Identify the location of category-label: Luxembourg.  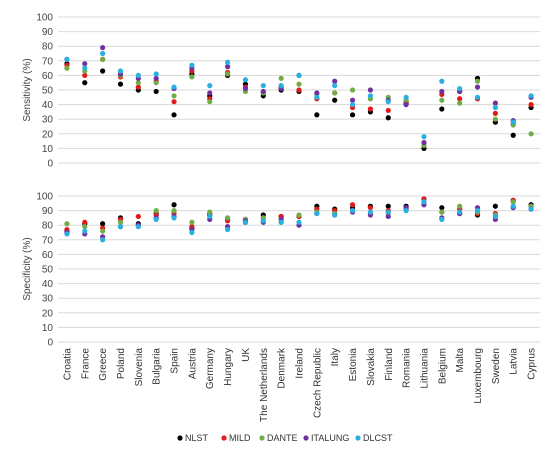
(478, 376).